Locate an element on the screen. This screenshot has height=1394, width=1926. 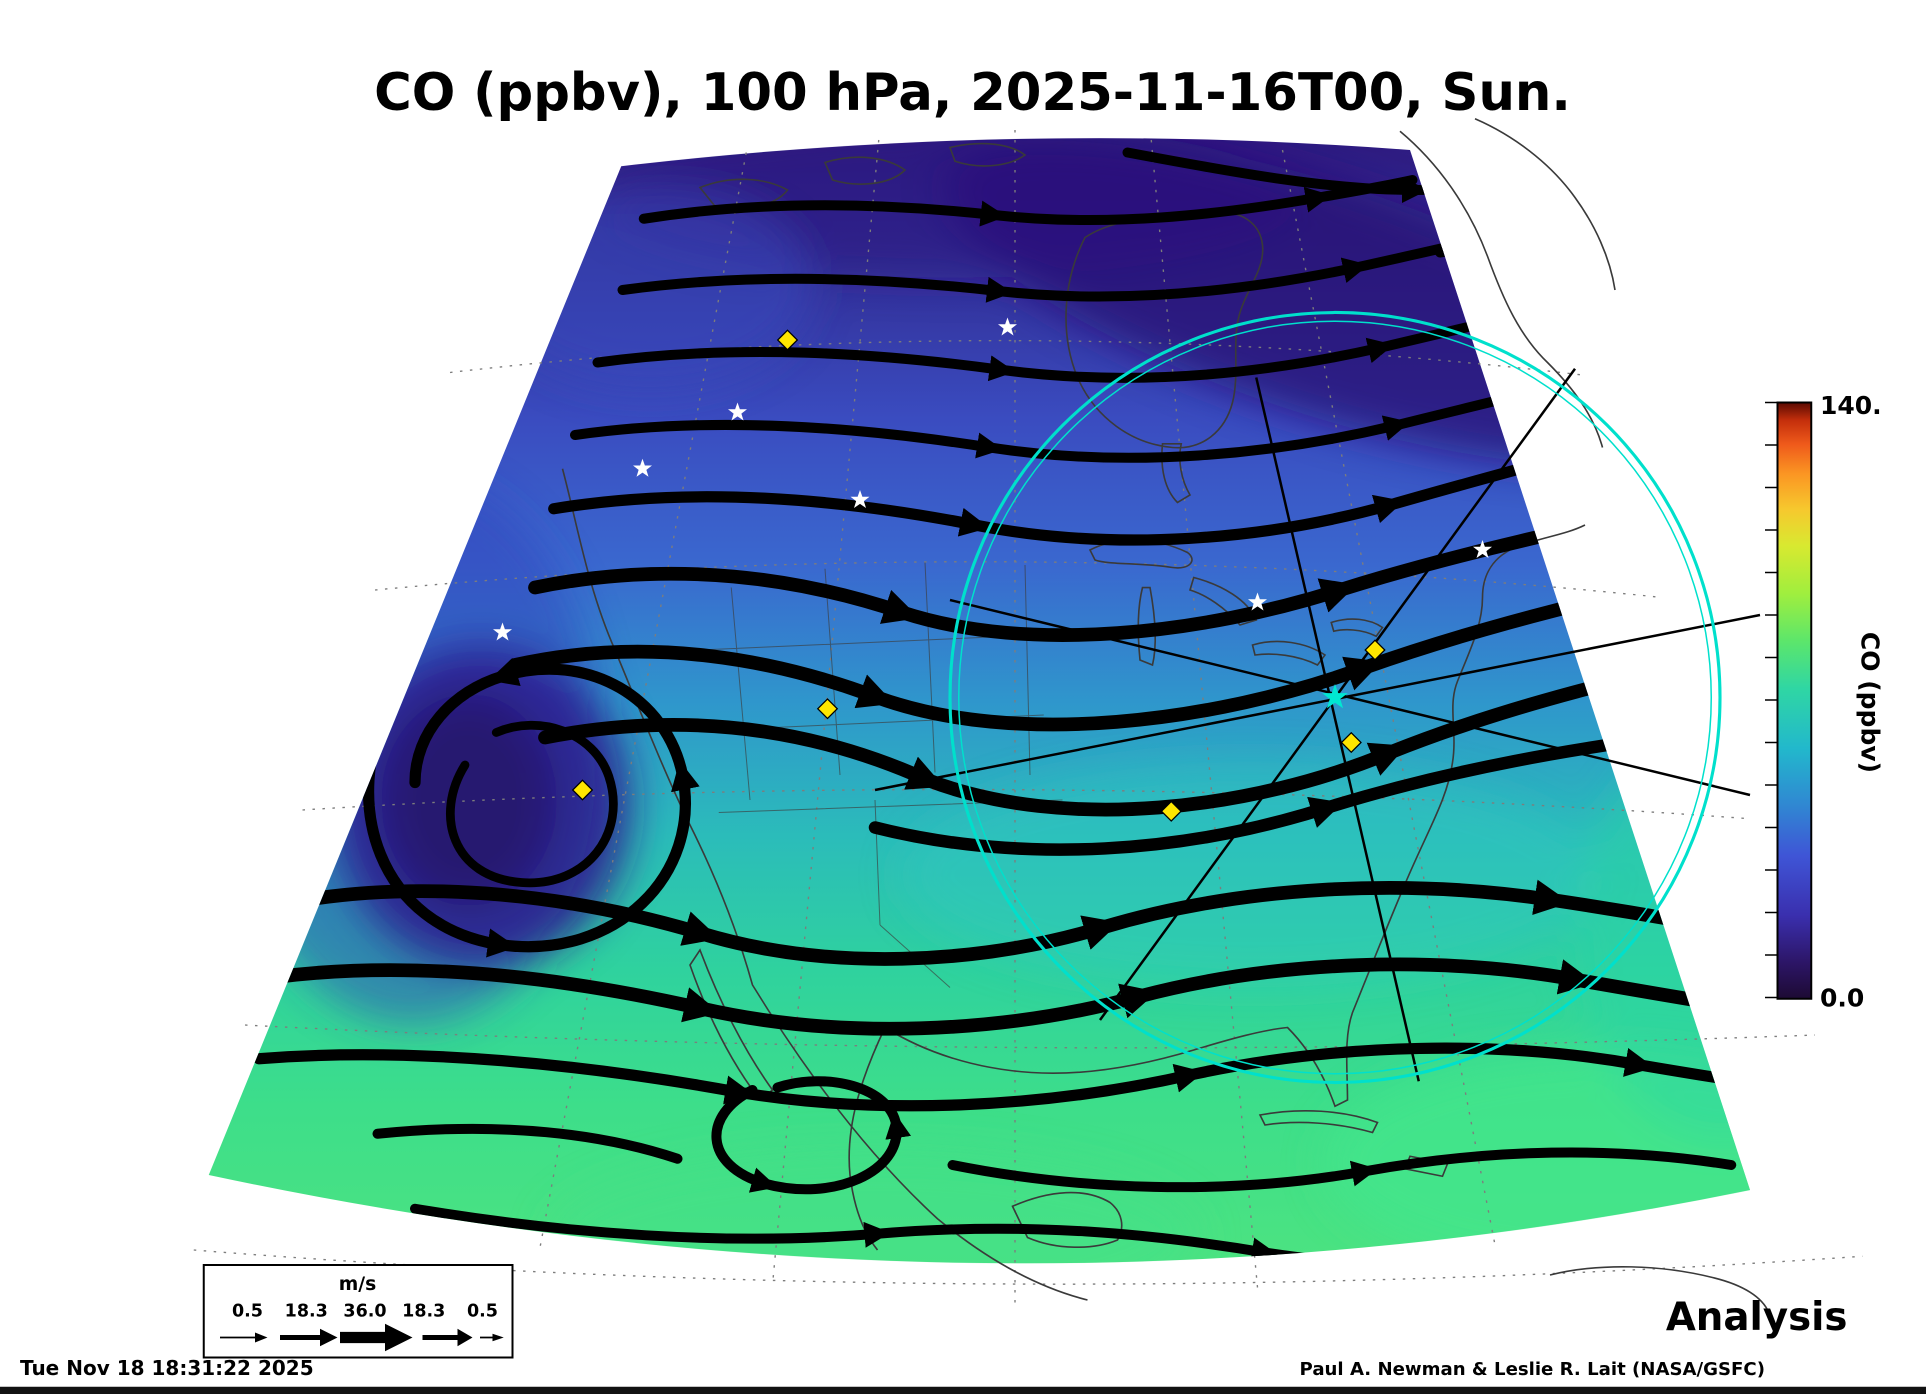
wind-legend-units: m/s is located at coordinates (358, 1284).